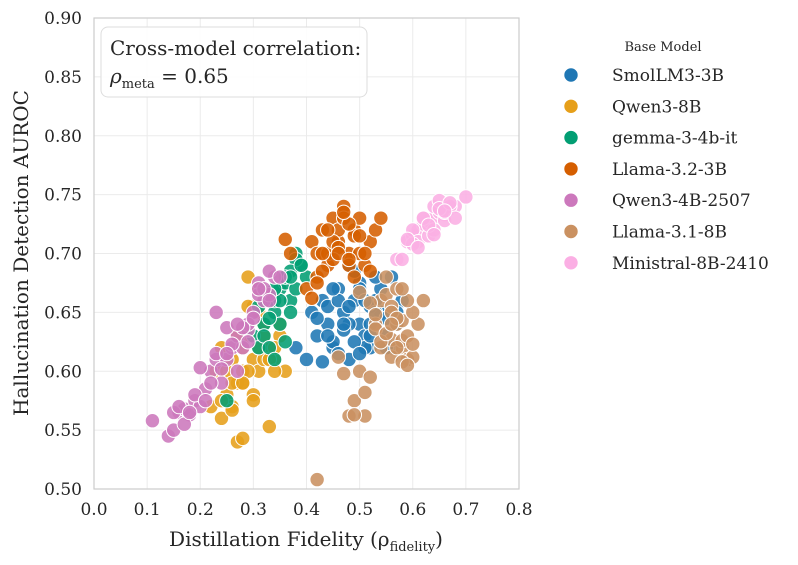  Describe the element at coordinates (115, 76) in the screenshot. I see `annotation-rho: ρ` at that location.